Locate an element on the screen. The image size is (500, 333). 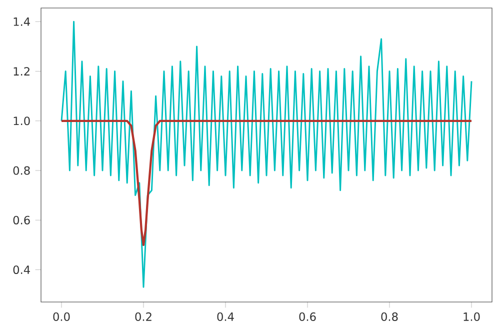
y-tick-label: 0.8 is located at coordinates (21, 170).